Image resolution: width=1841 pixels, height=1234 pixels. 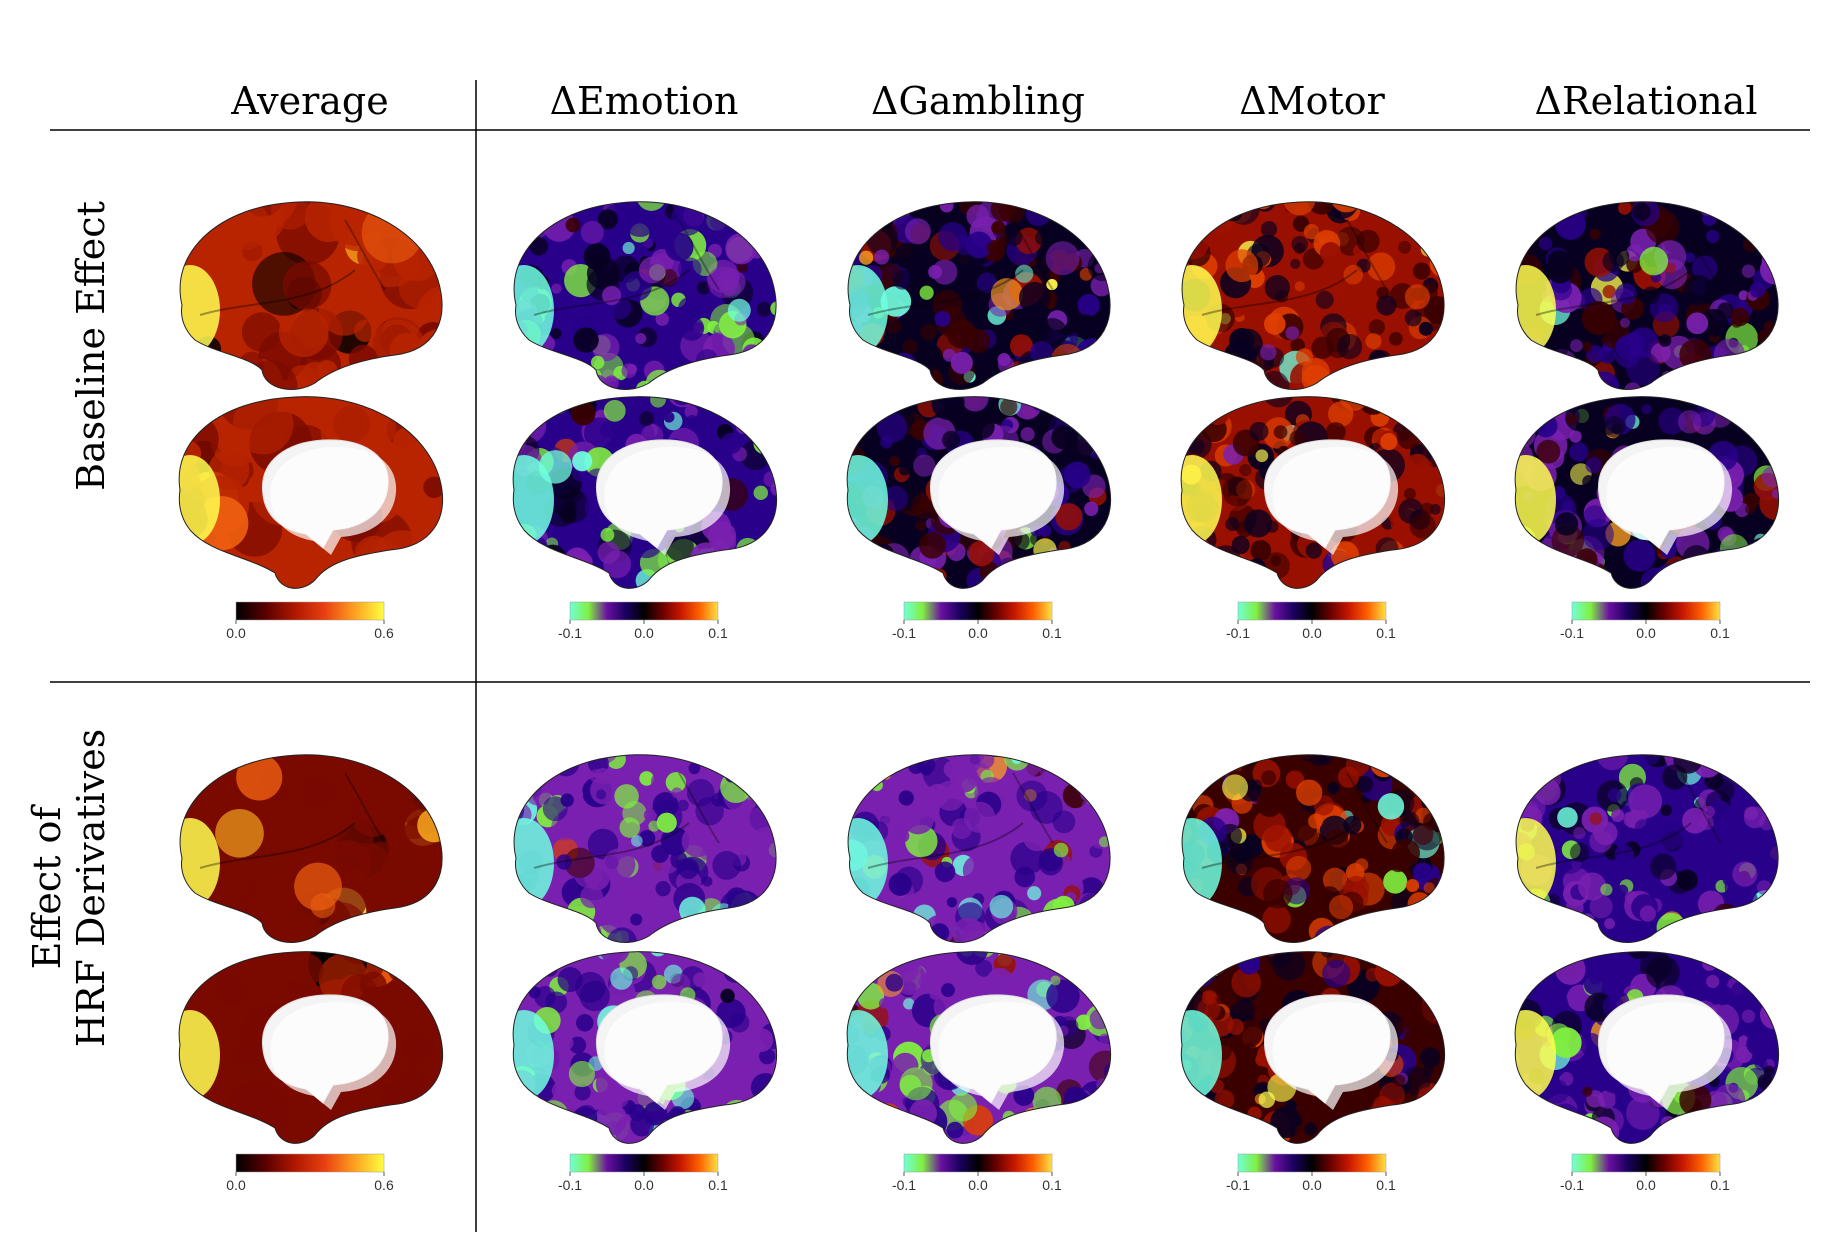 I want to click on brain-hrf-average-medial, so click(x=311, y=1047).